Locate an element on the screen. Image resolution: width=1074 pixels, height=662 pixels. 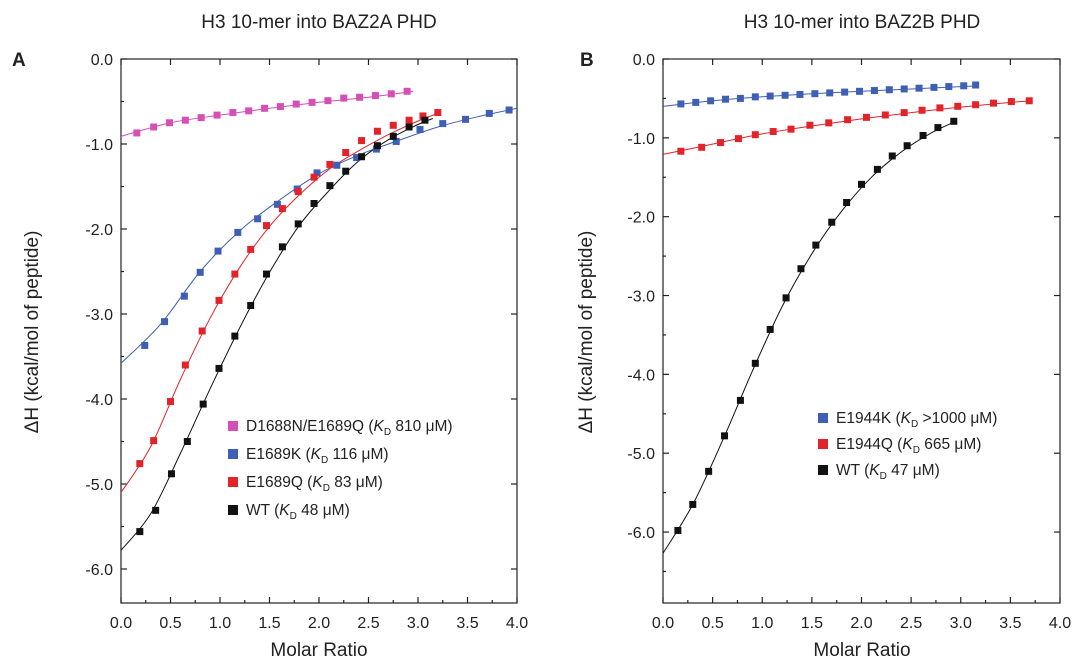
x-tick-label: 0.0 is located at coordinates (663, 623).